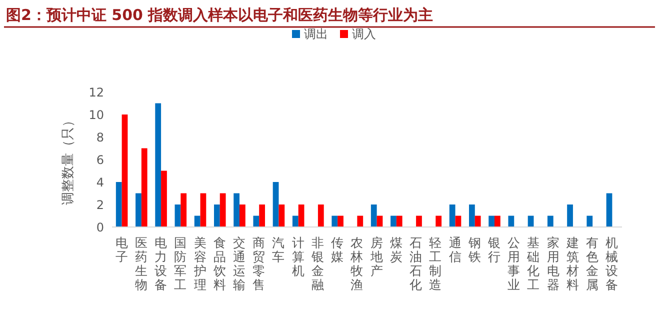  I want to click on x-tick-label: 电子, so click(121, 249).